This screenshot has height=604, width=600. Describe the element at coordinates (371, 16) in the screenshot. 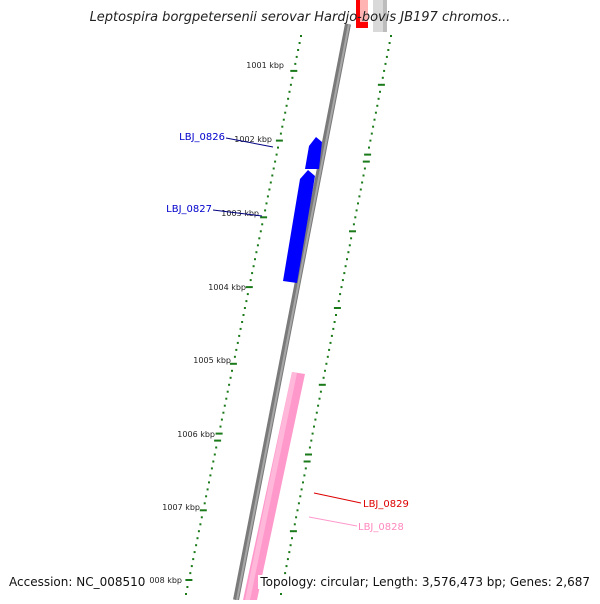

I see `top-partial-features` at that location.